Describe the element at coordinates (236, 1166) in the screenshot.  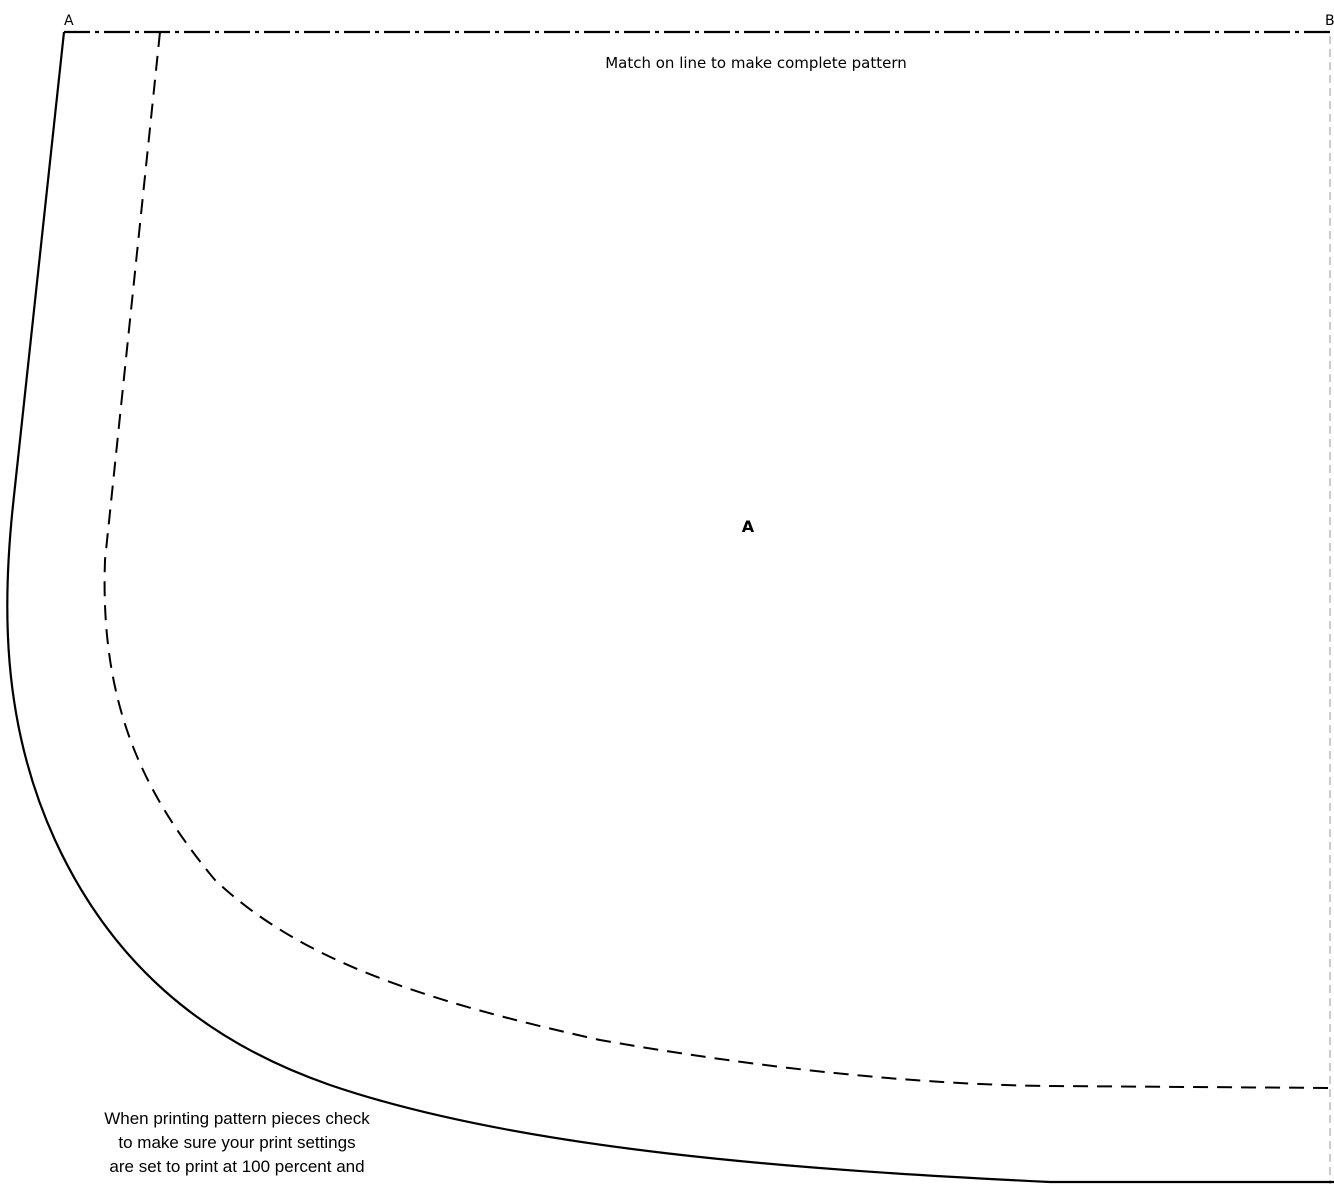
I see `print-note-line-3: are set to print at 100 percent and` at that location.